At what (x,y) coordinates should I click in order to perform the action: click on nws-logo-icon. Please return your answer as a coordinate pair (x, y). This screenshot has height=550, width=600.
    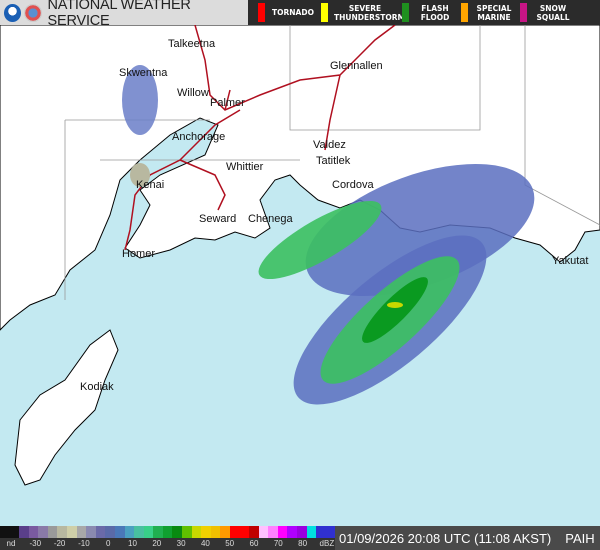
    Looking at the image, I should click on (33, 12).